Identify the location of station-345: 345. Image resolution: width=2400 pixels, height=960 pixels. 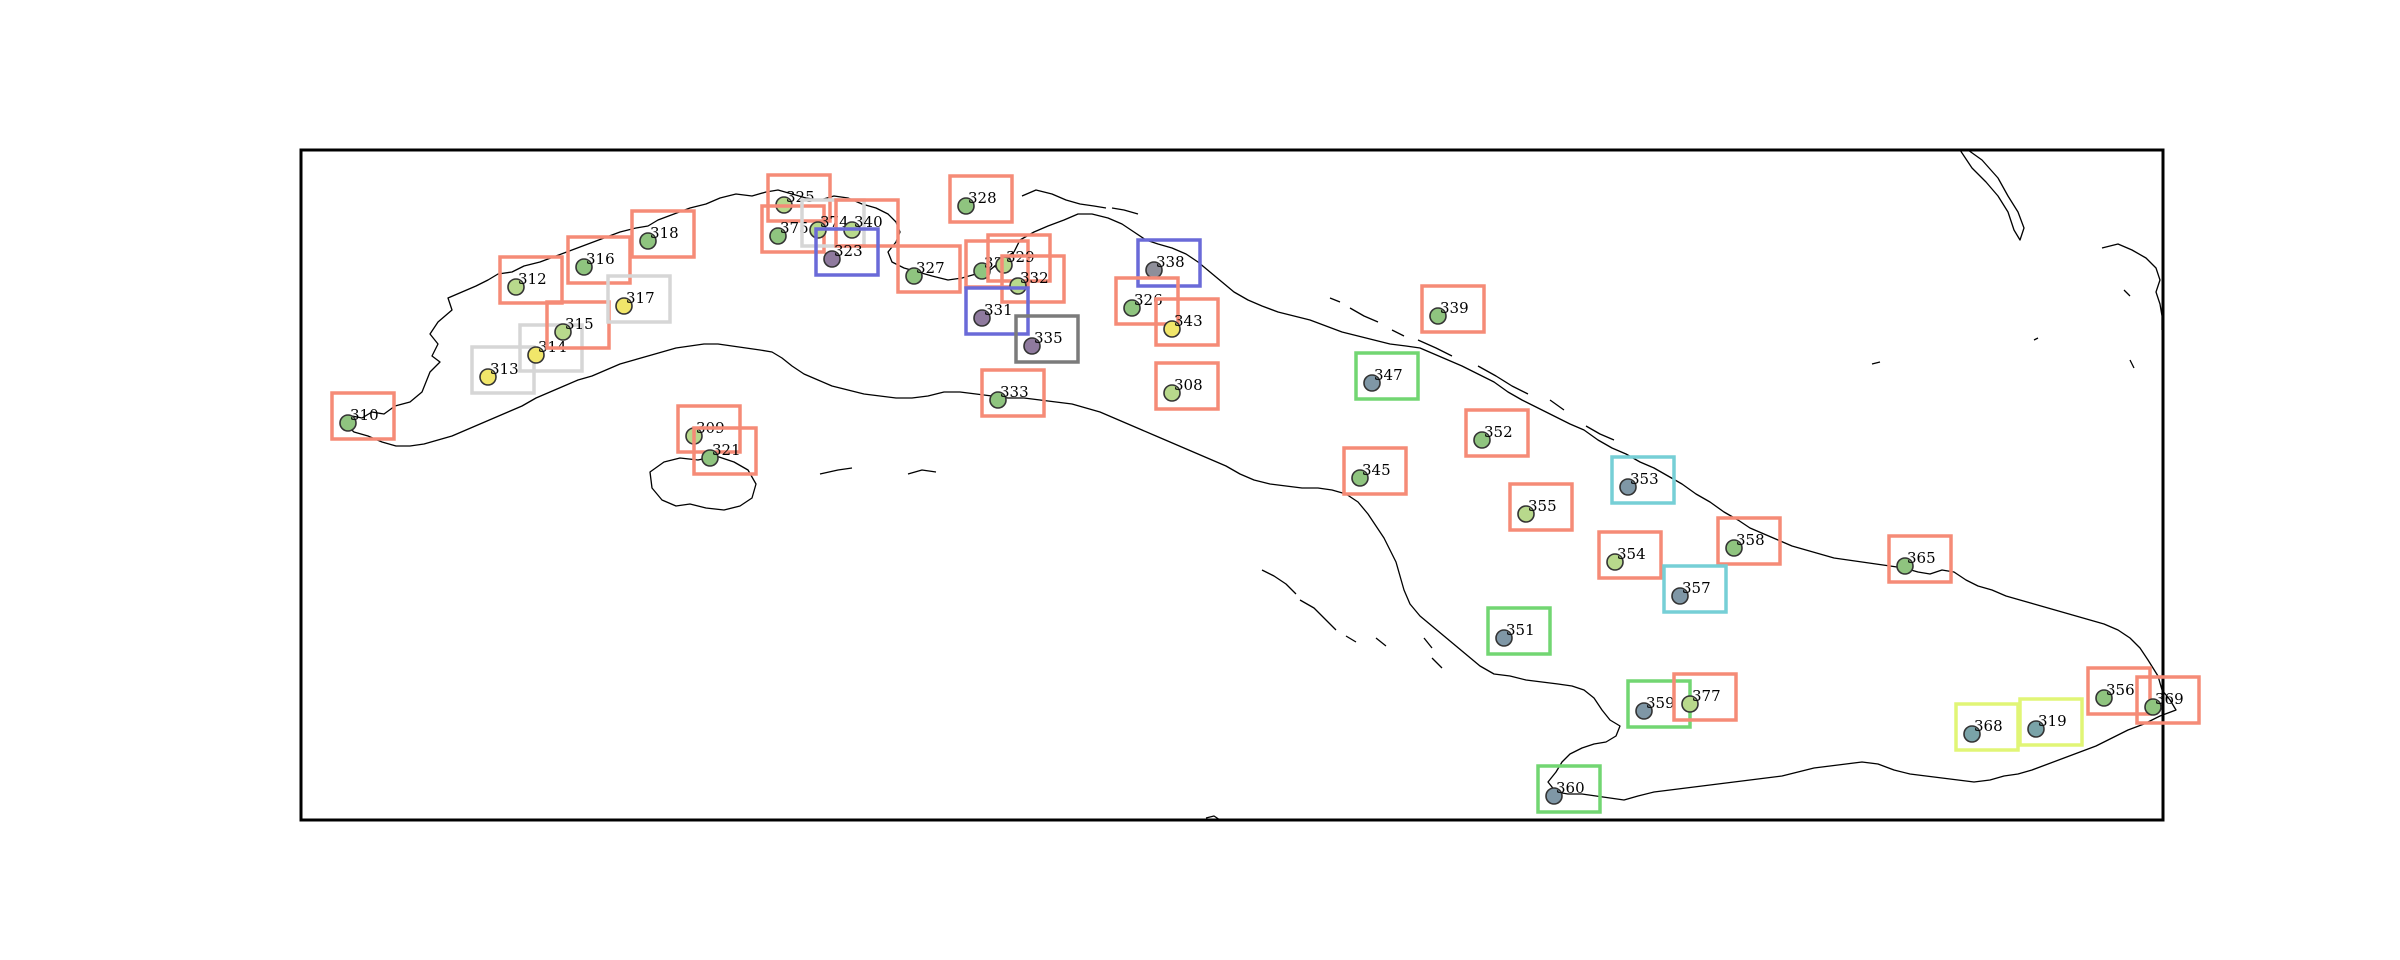
(1375, 471).